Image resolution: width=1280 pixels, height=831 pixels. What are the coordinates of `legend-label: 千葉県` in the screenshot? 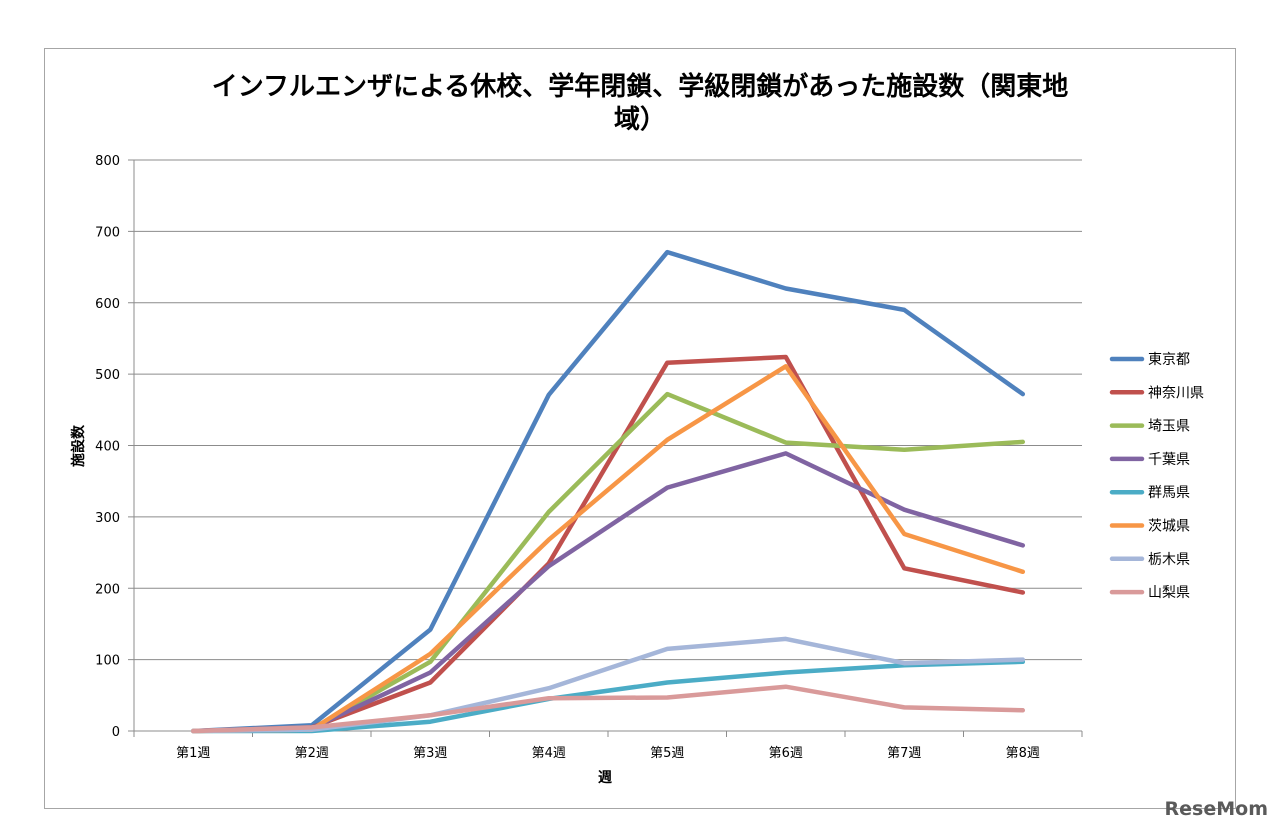 It's located at (1169, 460).